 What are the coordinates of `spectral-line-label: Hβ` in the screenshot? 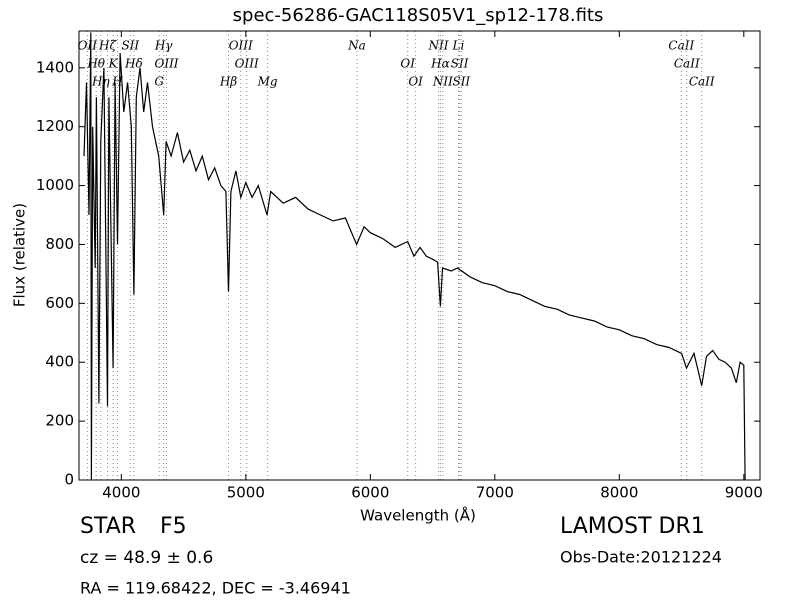 It's located at (228, 82).